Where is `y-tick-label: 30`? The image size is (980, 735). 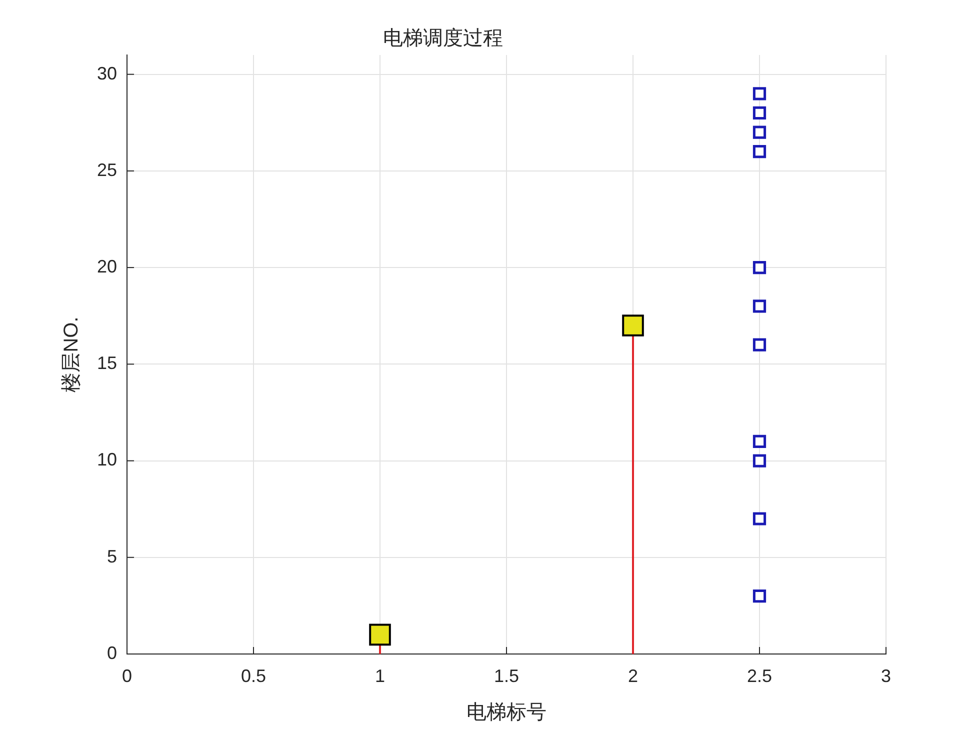 y-tick-label: 30 is located at coordinates (106, 73).